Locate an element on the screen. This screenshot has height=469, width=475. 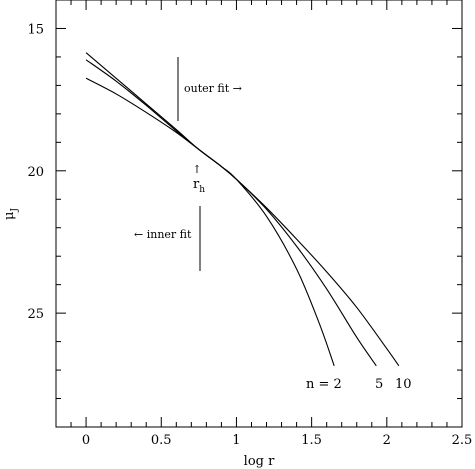
x-tick-label: 0.5 is located at coordinates (161, 440).